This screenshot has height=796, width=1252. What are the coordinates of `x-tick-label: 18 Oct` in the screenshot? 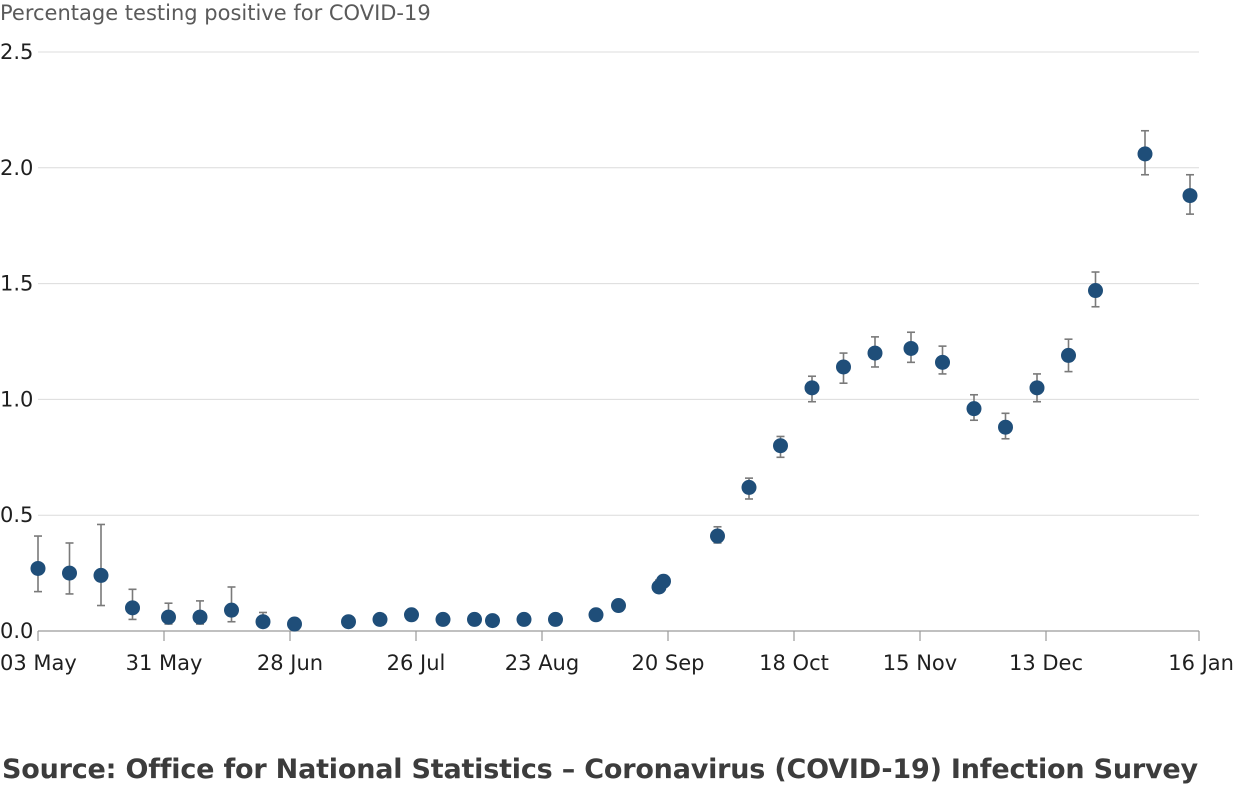 It's located at (794, 663).